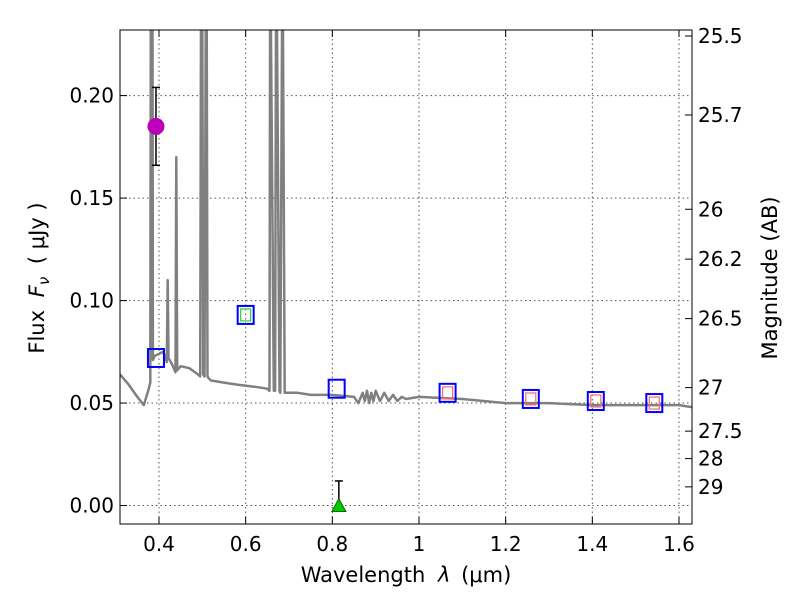  What do you see at coordinates (710, 459) in the screenshot?
I see `mag-tick-label: 28` at bounding box center [710, 459].